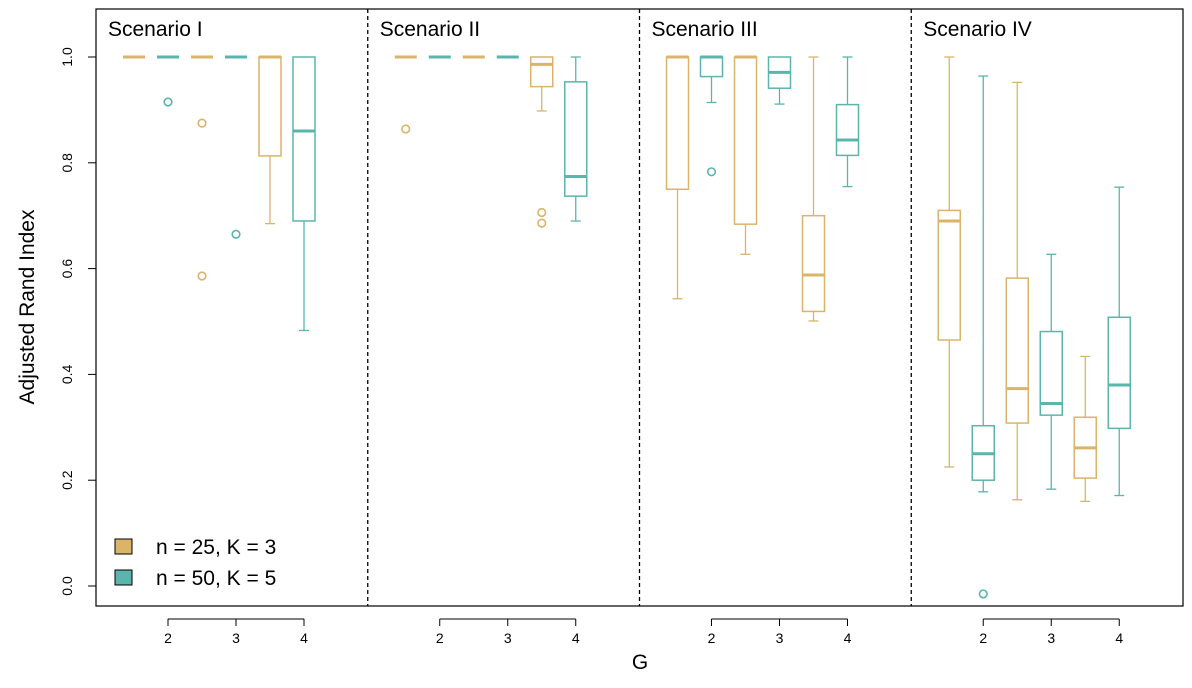  Describe the element at coordinates (67, 374) in the screenshot. I see `y-tick-label: 0.4` at that location.